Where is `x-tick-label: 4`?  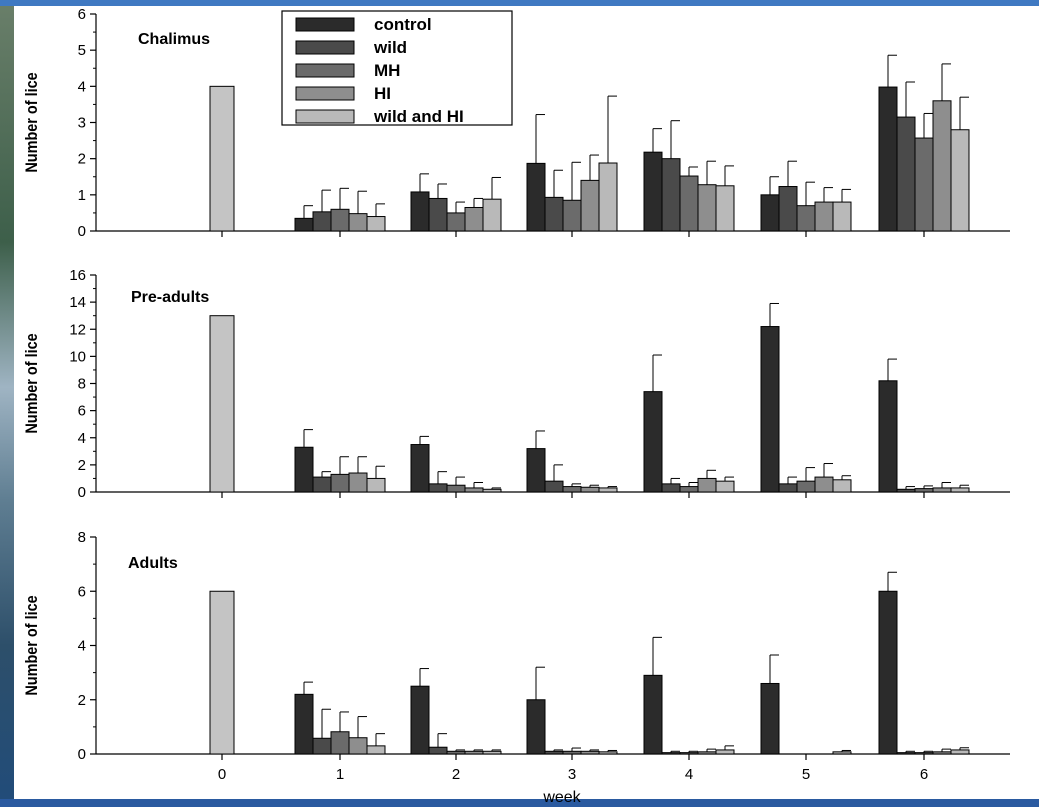
x-tick-label: 4 is located at coordinates (689, 774).